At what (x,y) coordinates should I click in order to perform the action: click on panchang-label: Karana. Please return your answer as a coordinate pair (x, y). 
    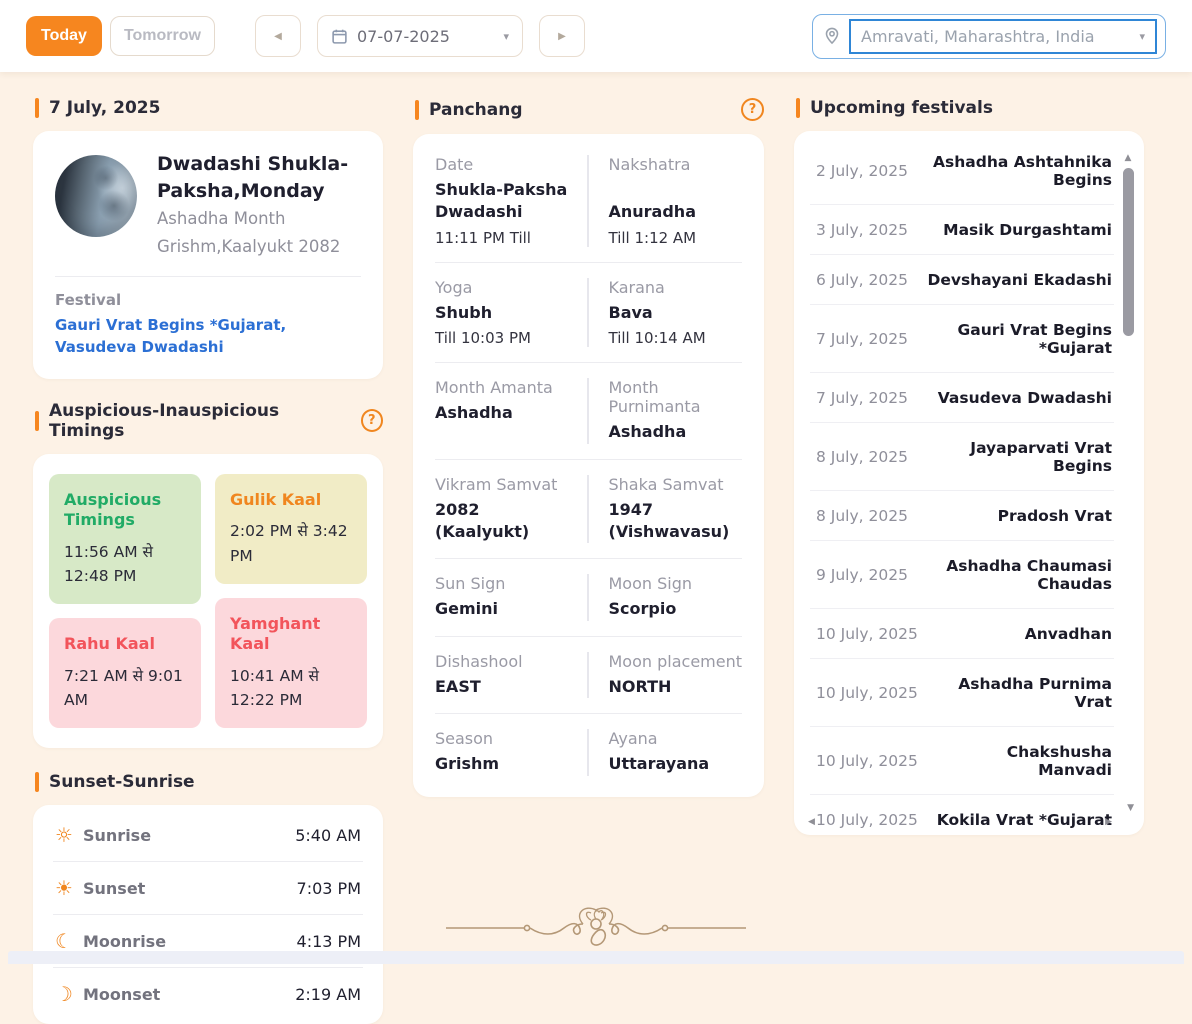
    Looking at the image, I should click on (636, 287).